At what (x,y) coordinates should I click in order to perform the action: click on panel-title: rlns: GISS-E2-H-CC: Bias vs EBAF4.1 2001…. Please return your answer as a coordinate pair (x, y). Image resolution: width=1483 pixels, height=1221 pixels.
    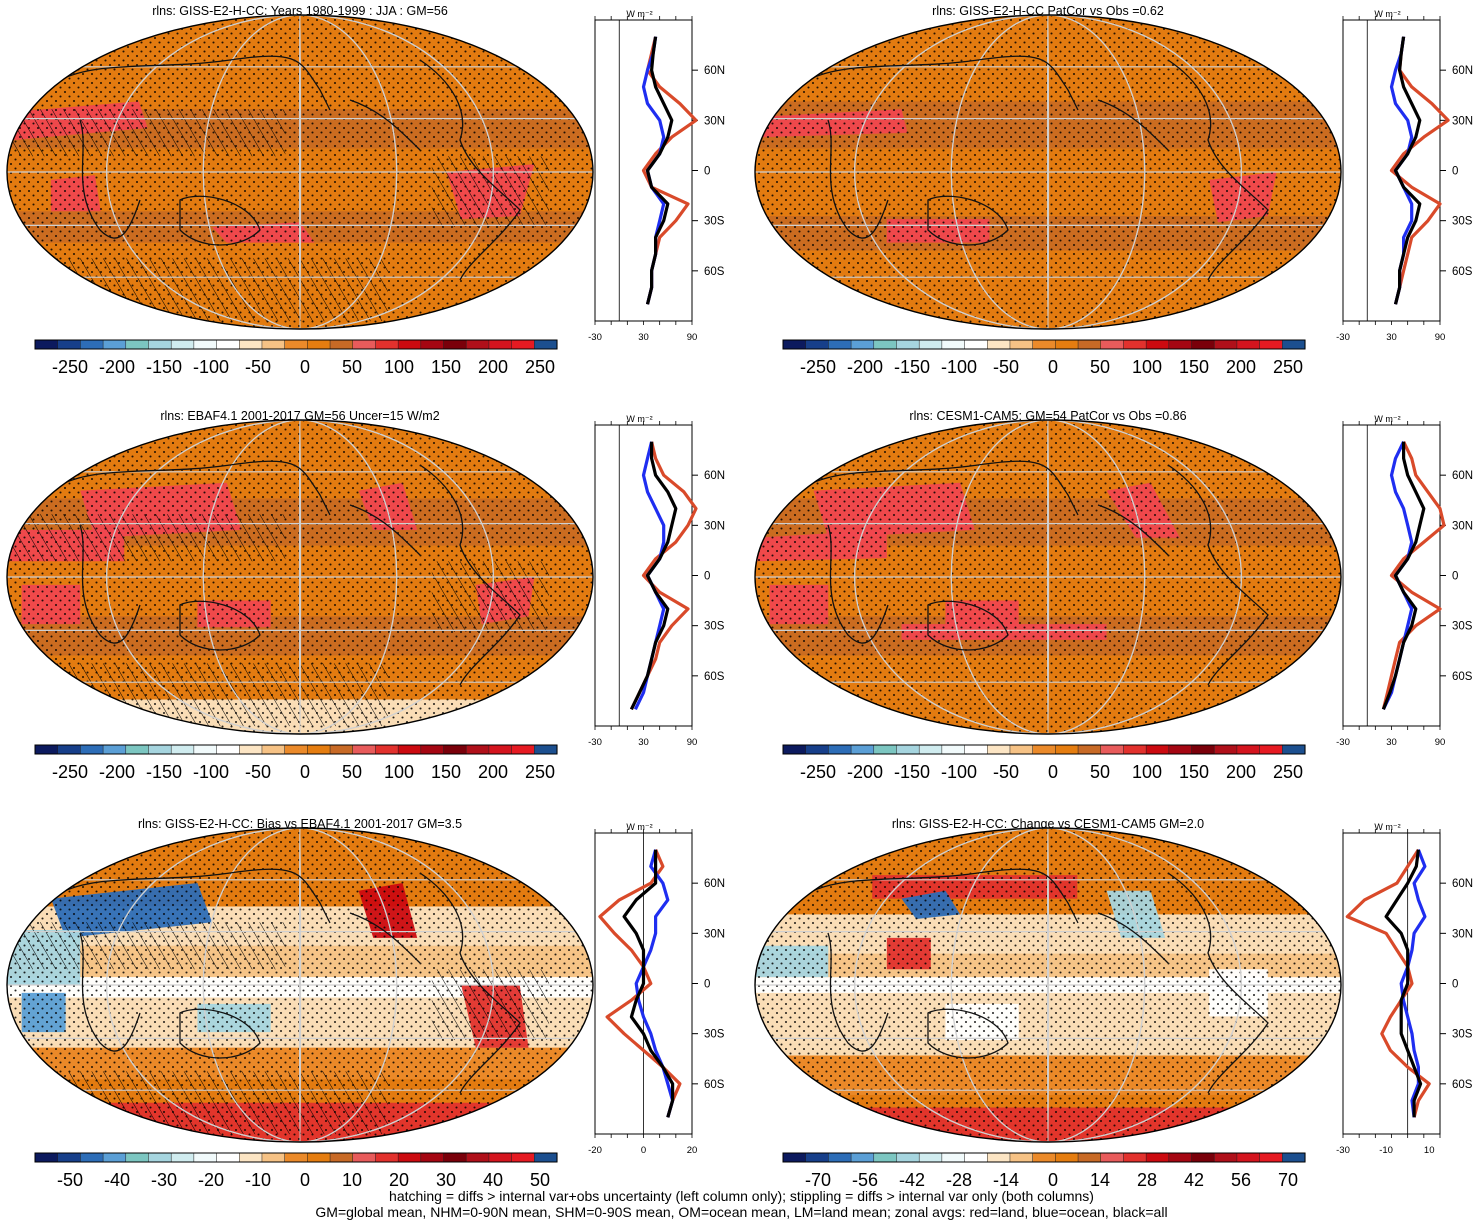
    Looking at the image, I should click on (300, 824).